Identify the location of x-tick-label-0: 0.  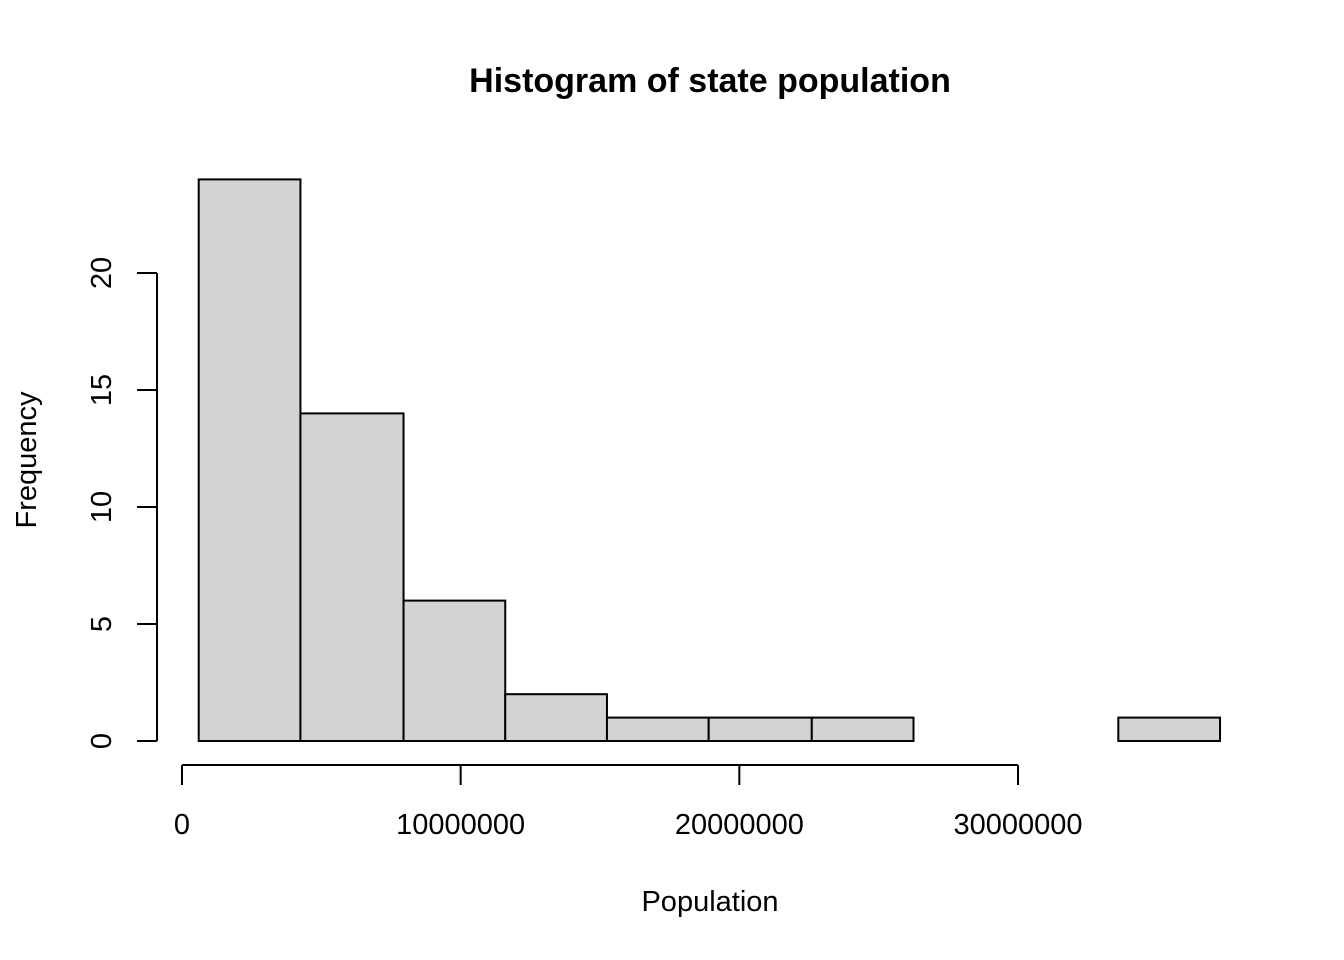
(182, 825).